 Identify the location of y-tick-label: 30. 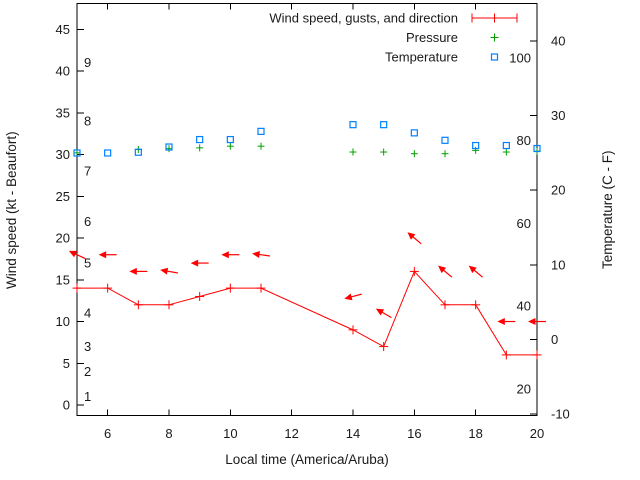
(63, 154).